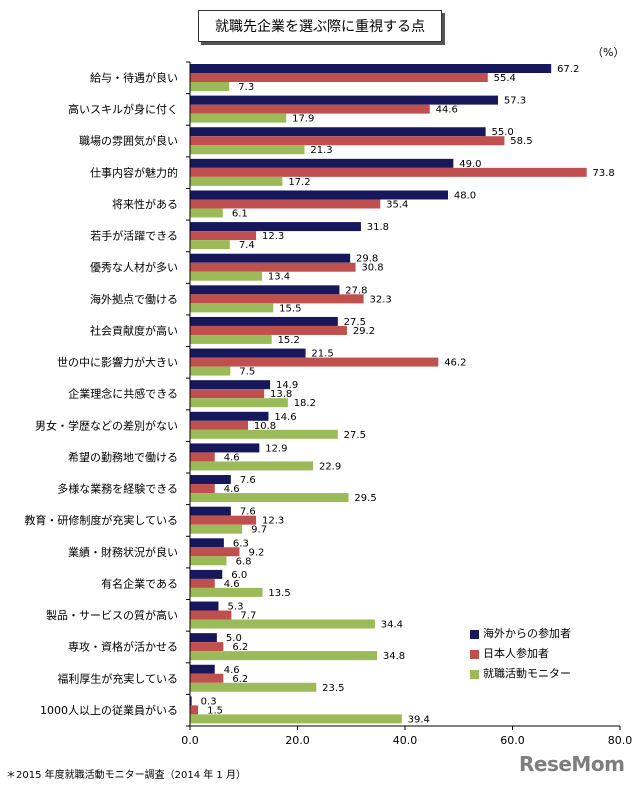 Image resolution: width=640 pixels, height=789 pixels. I want to click on value-label: 48.0, so click(465, 195).